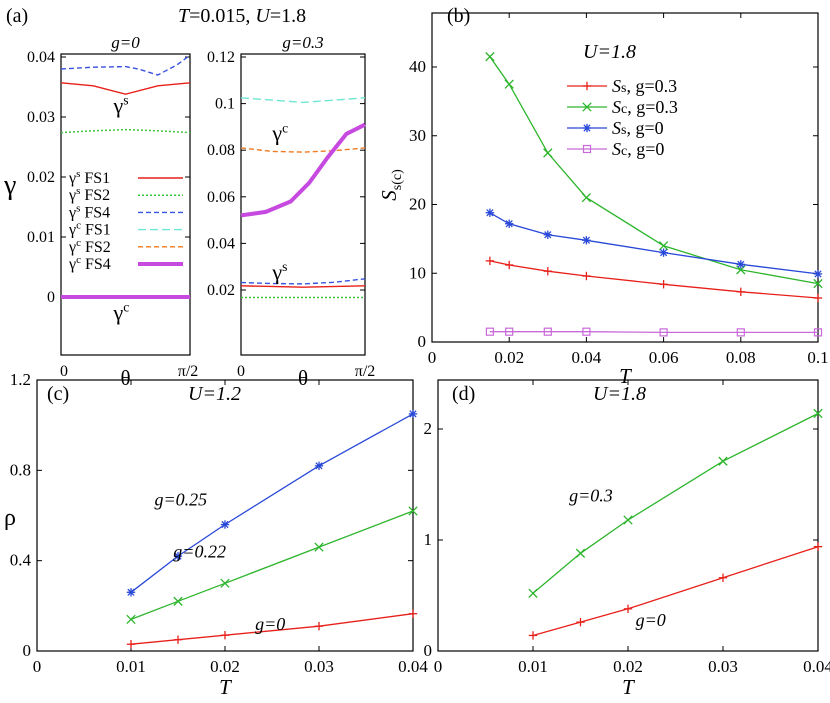 This screenshot has width=830, height=703. I want to click on a-right-ytick-label: 0.04, so click(221, 243).